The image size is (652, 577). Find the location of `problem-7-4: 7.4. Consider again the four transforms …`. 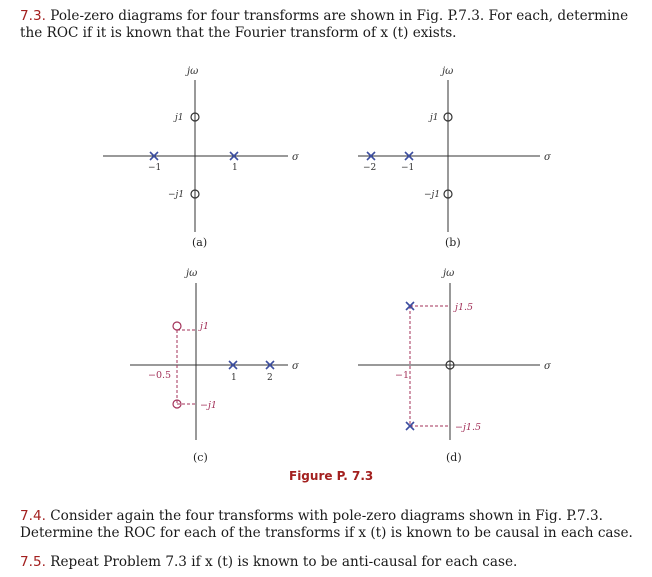

problem-7-4: 7.4. Consider again the four transforms … is located at coordinates (330, 525).